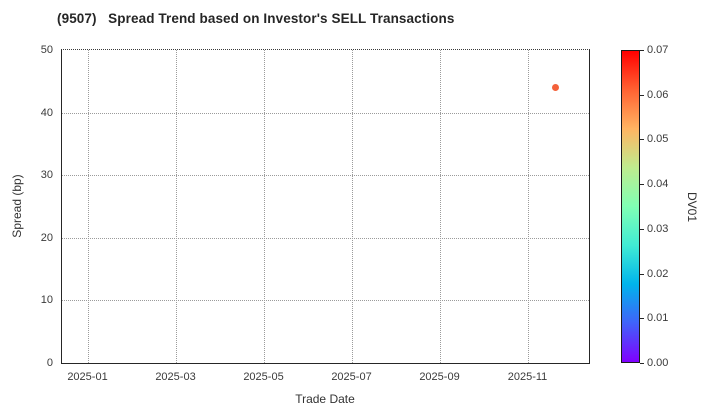 The width and height of the screenshot is (720, 420). Describe the element at coordinates (439, 377) in the screenshot. I see `x-tick-label: 2025-09` at that location.